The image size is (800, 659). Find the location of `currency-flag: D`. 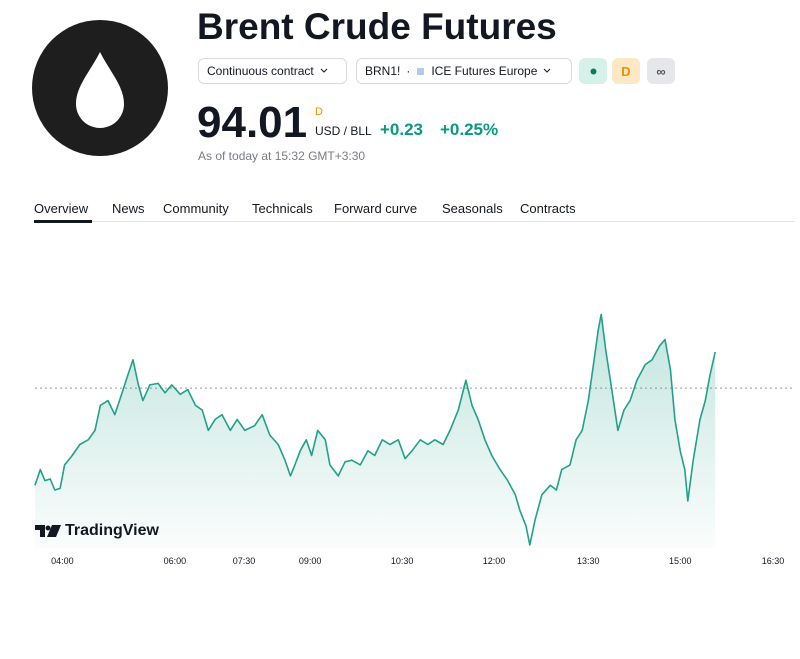

currency-flag: D is located at coordinates (319, 112).